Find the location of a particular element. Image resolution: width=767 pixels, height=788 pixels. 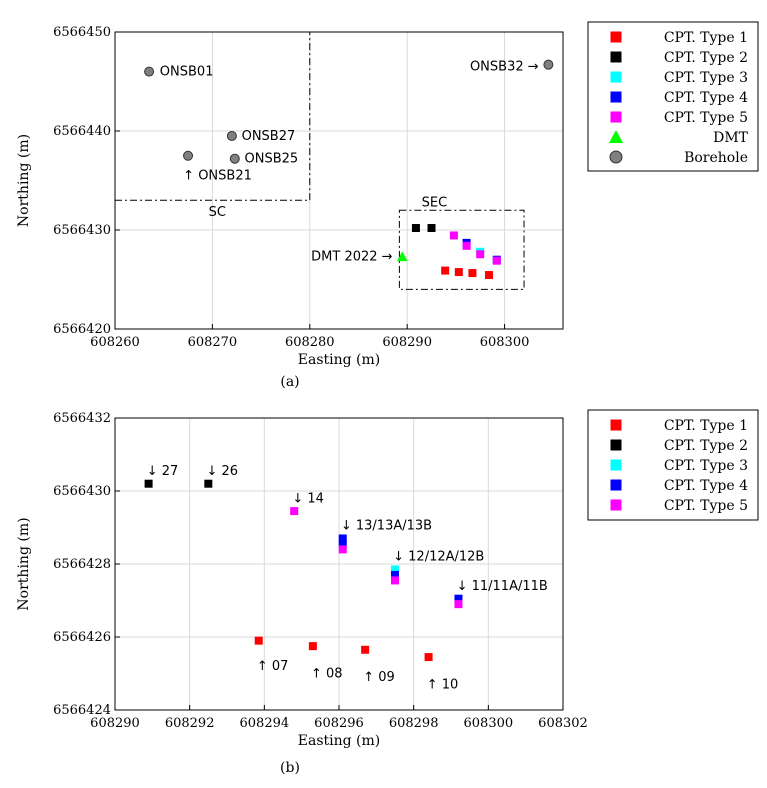

annotation-dmt-2022: DMT 2022 → is located at coordinates (352, 257).